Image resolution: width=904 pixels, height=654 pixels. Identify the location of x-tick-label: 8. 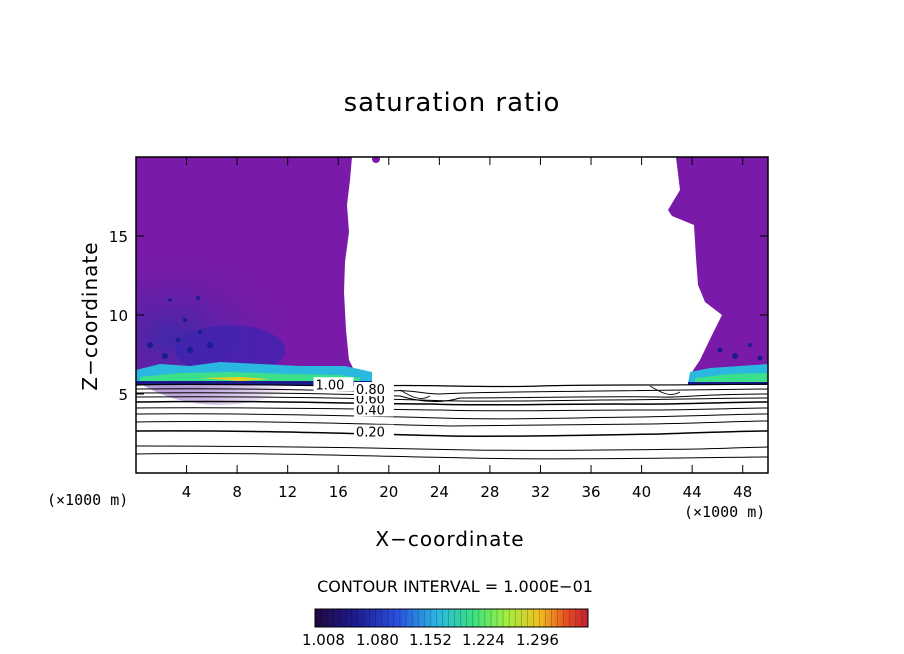
(237, 492).